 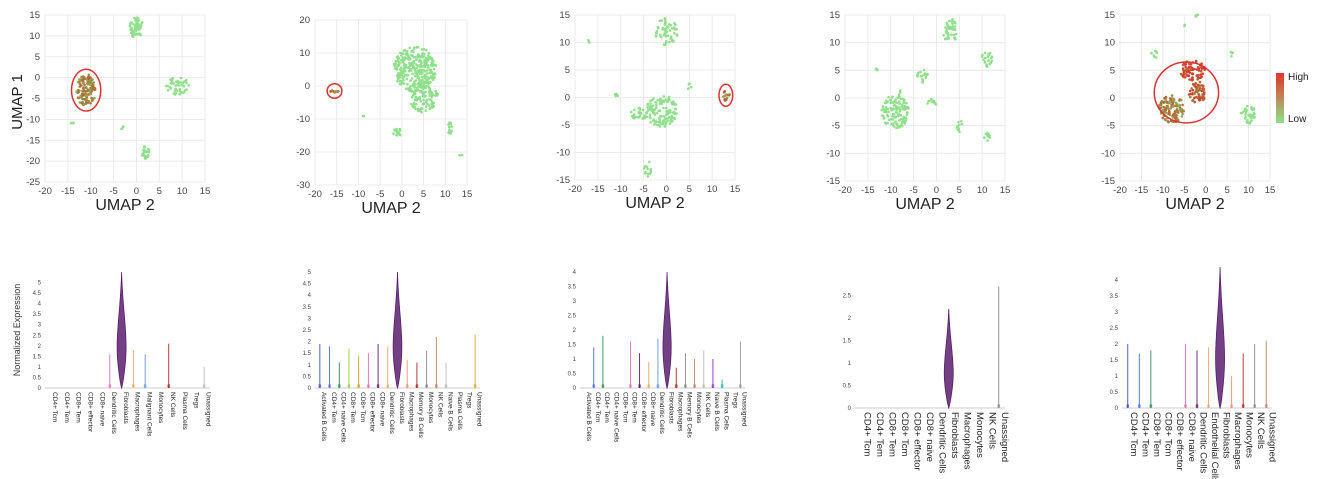 What do you see at coordinates (54, 407) in the screenshot?
I see `category-label: CD4+ Tcm` at bounding box center [54, 407].